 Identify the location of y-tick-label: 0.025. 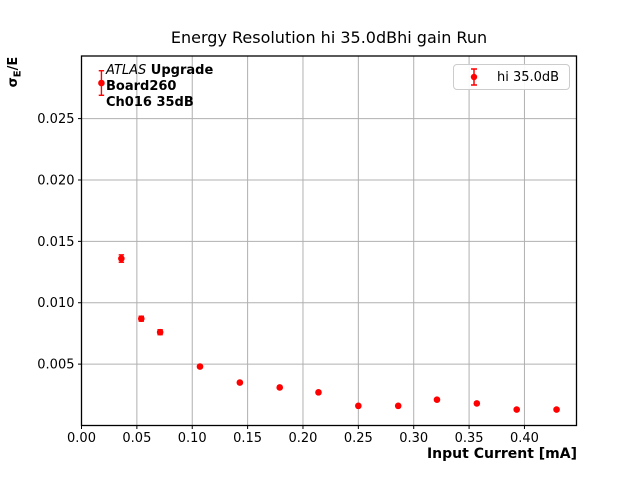
(55, 119).